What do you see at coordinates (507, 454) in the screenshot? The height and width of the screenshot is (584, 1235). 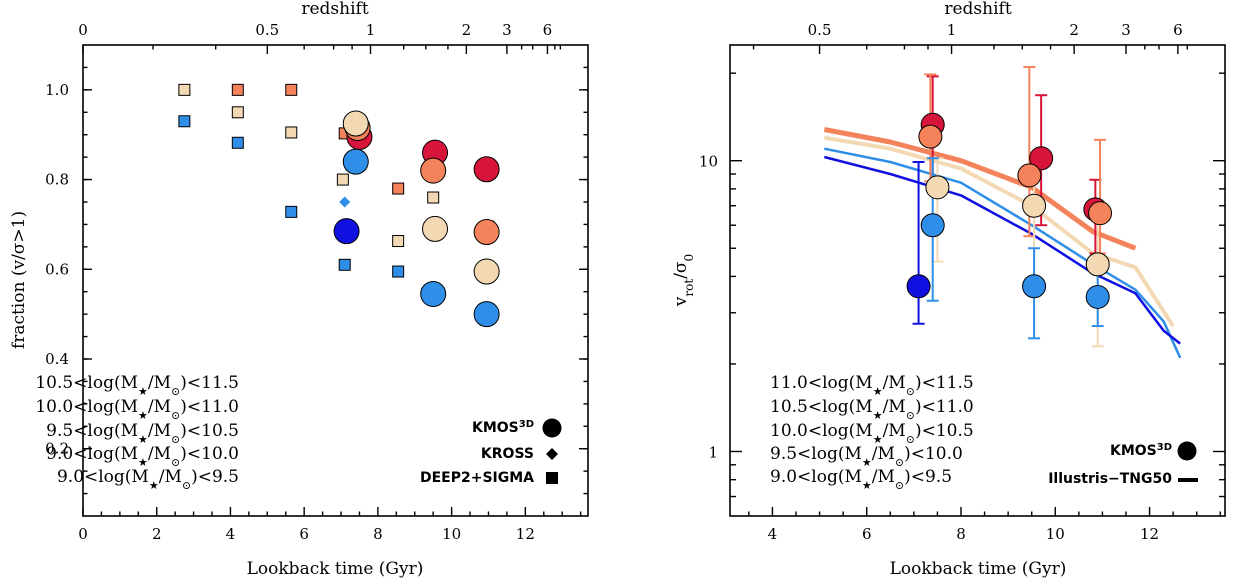 I see `legend-kross-label: KROSS` at bounding box center [507, 454].